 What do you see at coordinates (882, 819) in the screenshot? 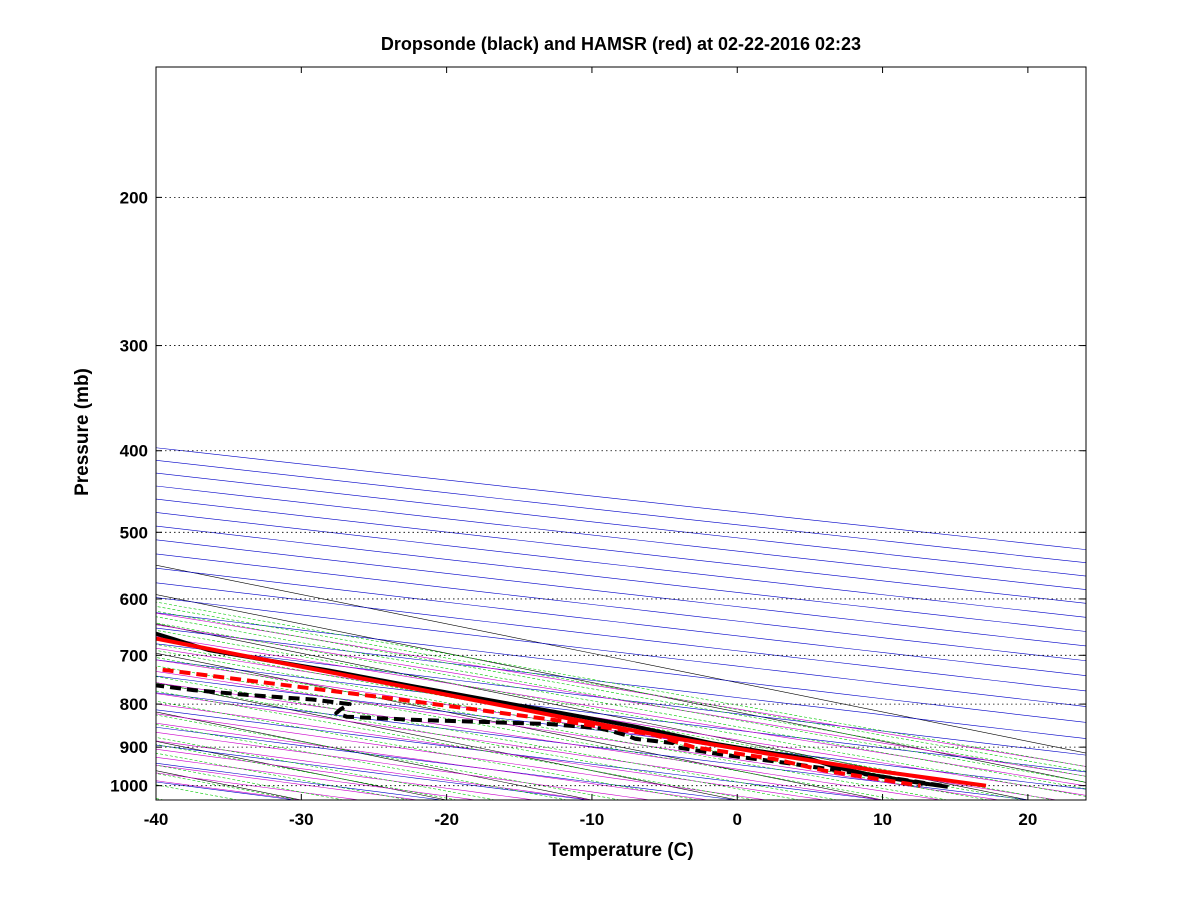
I see `x-tick-label: 10` at bounding box center [882, 819].